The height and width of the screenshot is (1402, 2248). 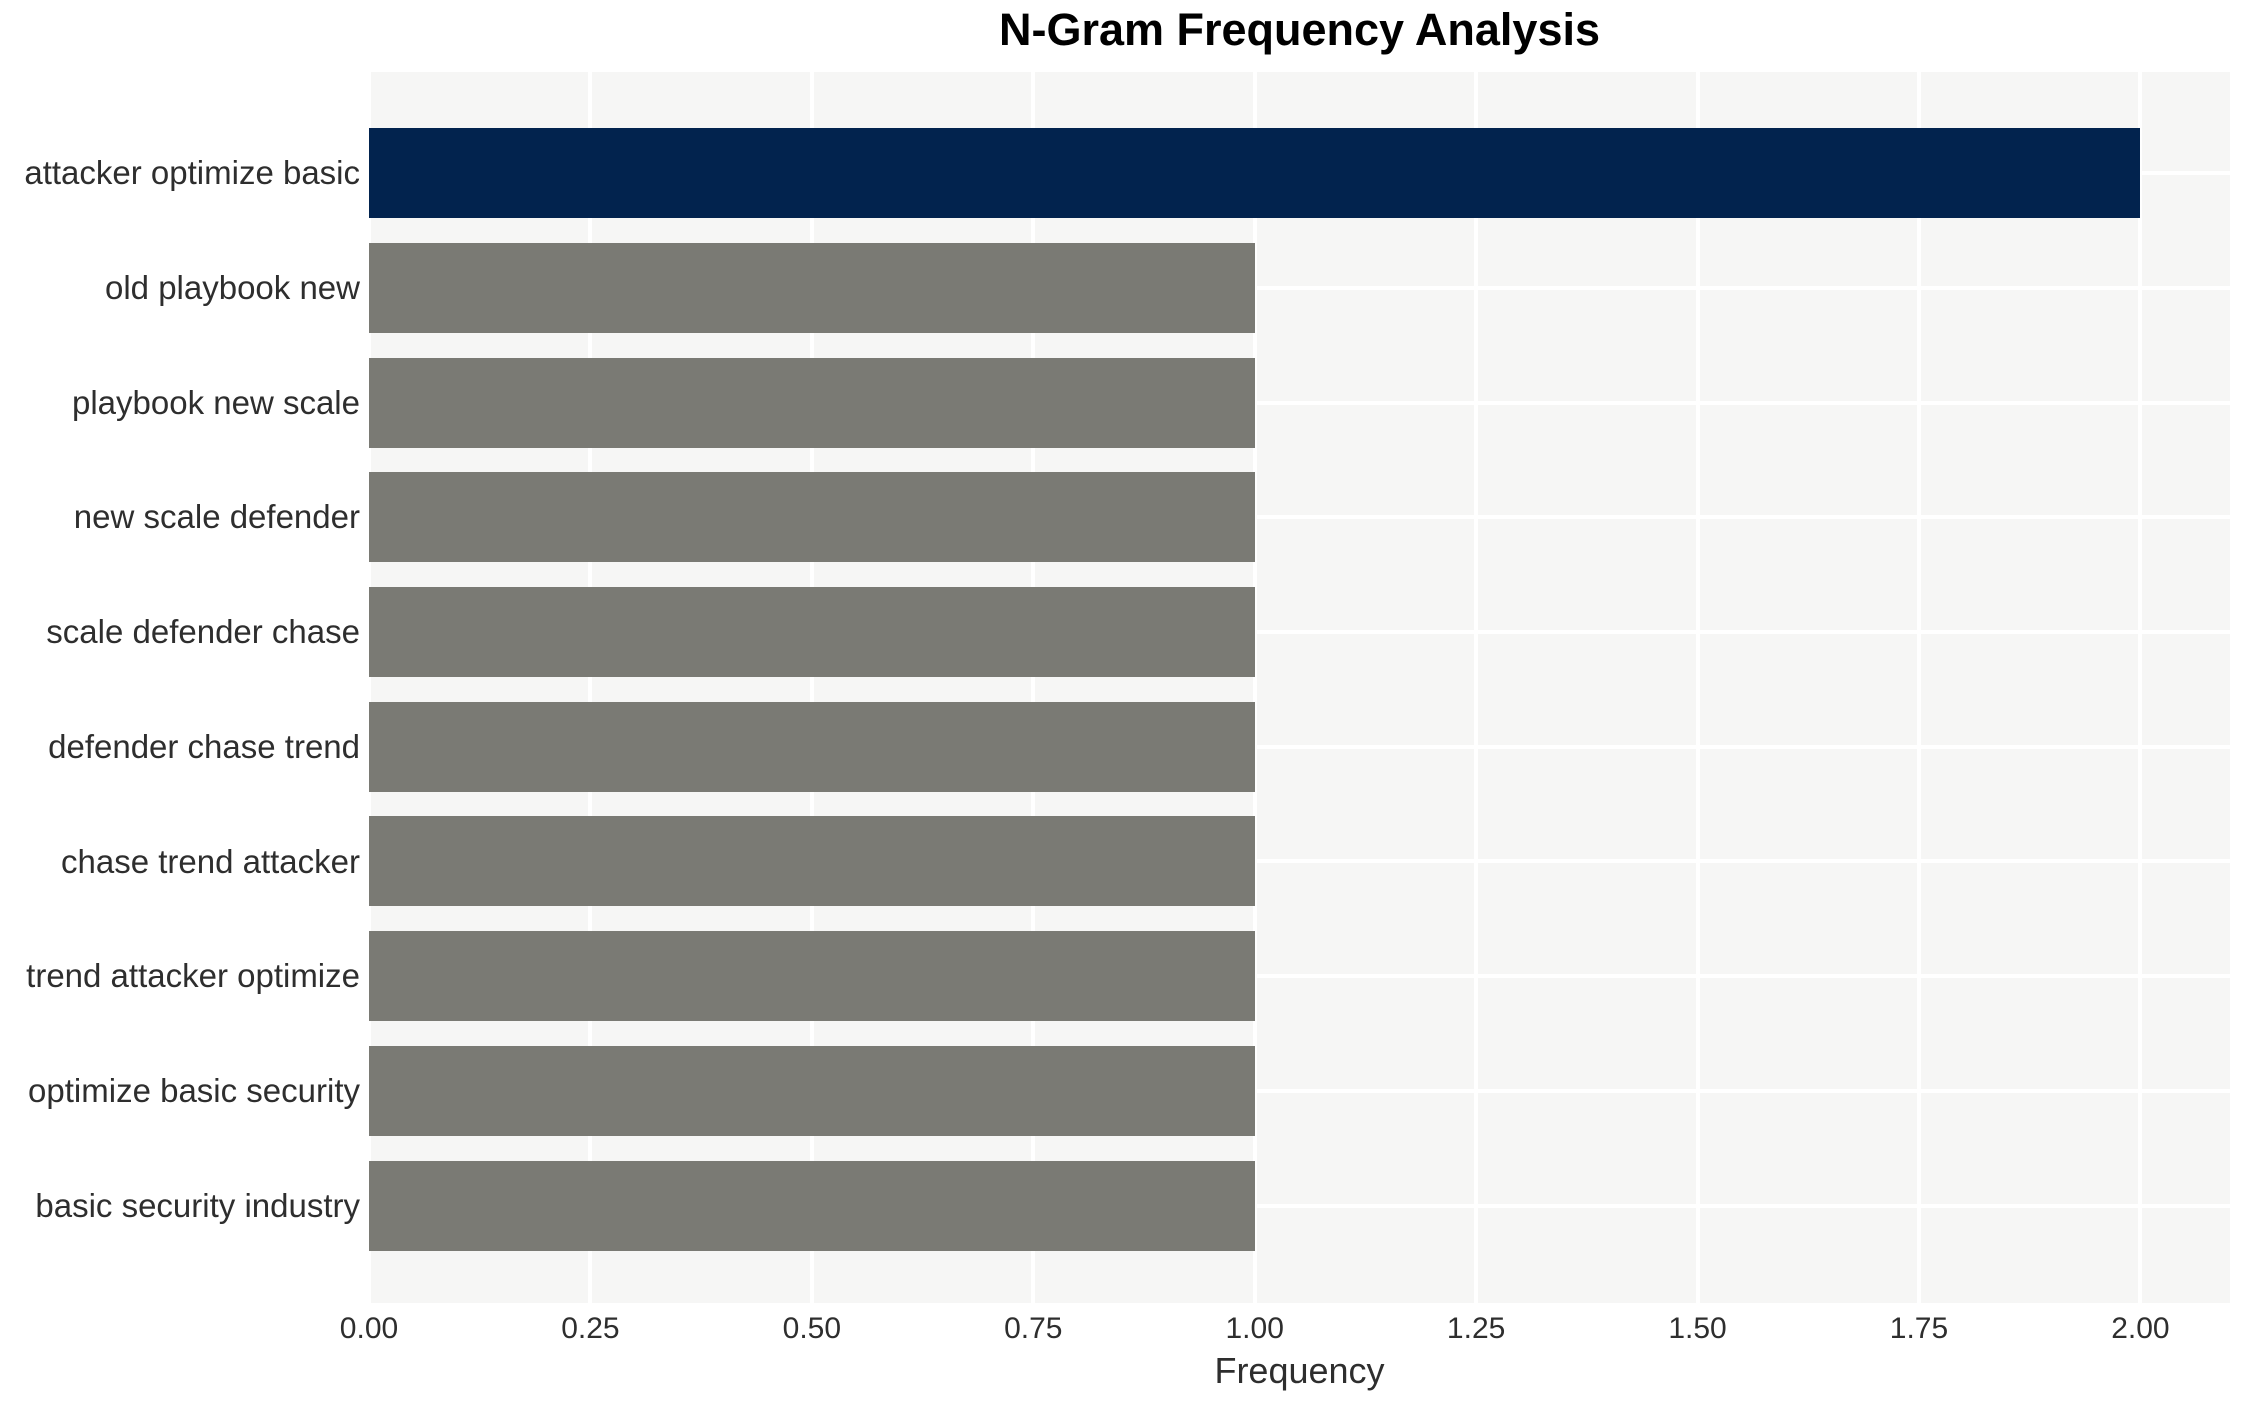 I want to click on y-axis-label: old playbook new, so click(x=232, y=288).